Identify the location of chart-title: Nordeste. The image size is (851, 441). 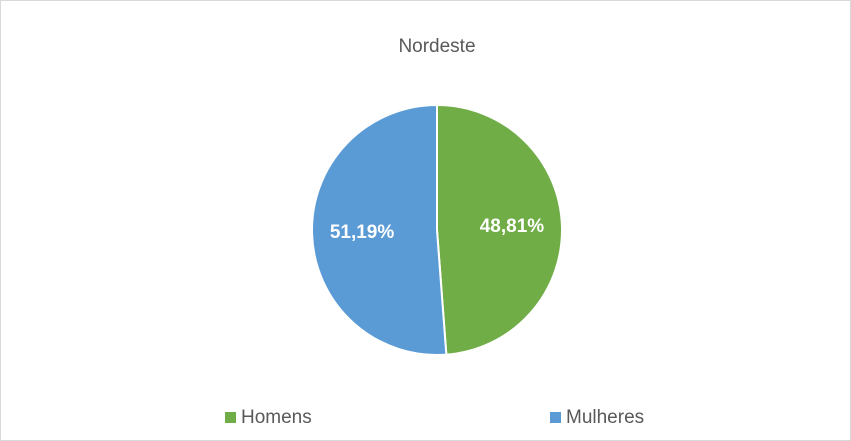
(436, 46).